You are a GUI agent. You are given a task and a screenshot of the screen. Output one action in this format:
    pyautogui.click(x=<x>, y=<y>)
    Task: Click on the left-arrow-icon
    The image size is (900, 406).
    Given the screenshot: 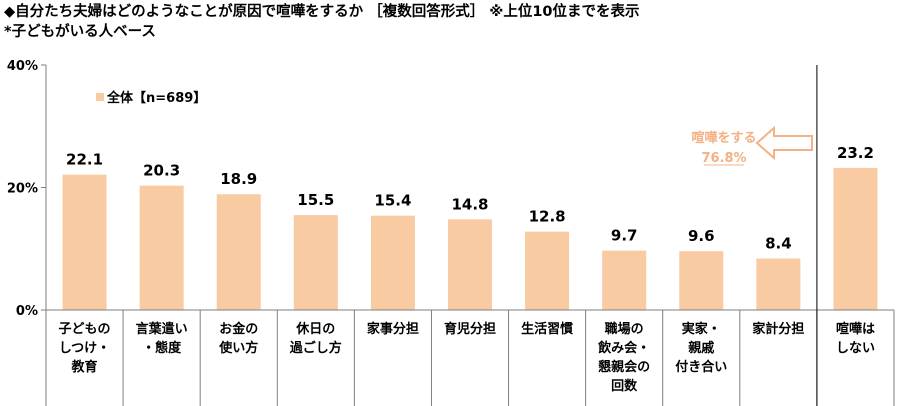 What is the action you would take?
    pyautogui.click(x=784, y=143)
    